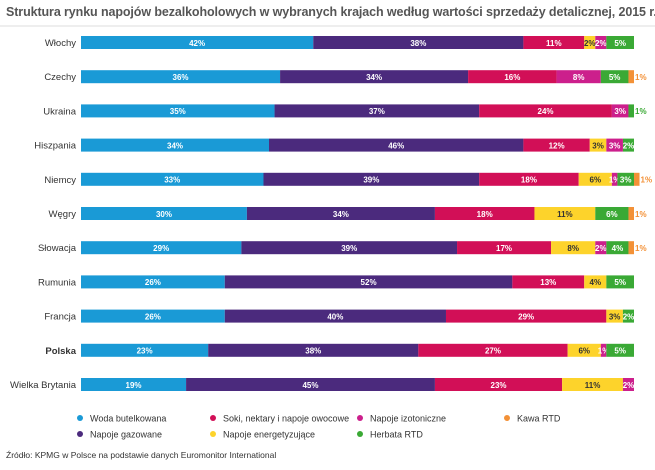 This screenshot has height=470, width=655. What do you see at coordinates (55, 146) in the screenshot?
I see `category-label: Hiszpania` at bounding box center [55, 146].